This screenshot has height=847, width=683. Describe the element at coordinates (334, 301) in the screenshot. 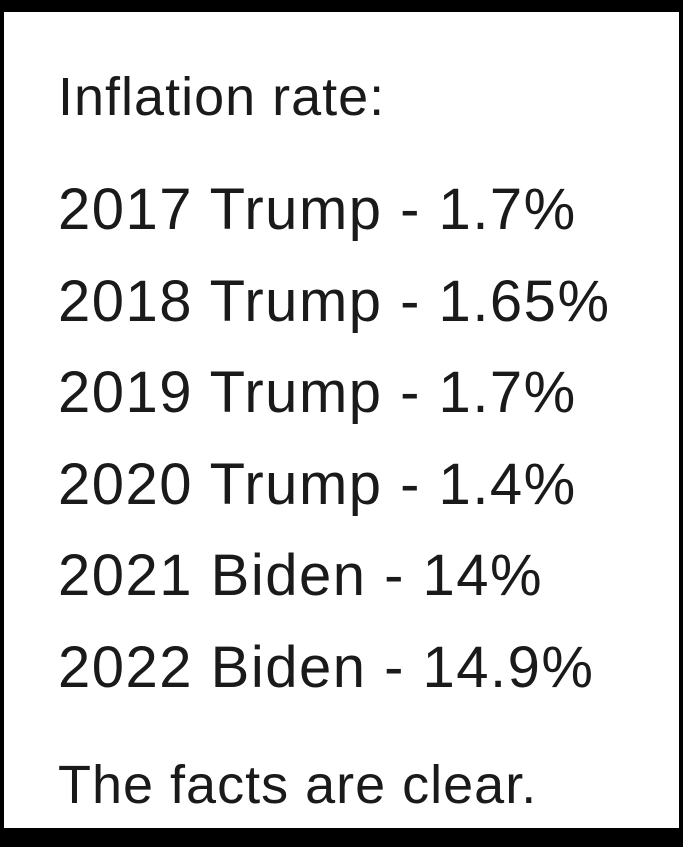

I see `line: 2018 Trump - 1.65%` at that location.